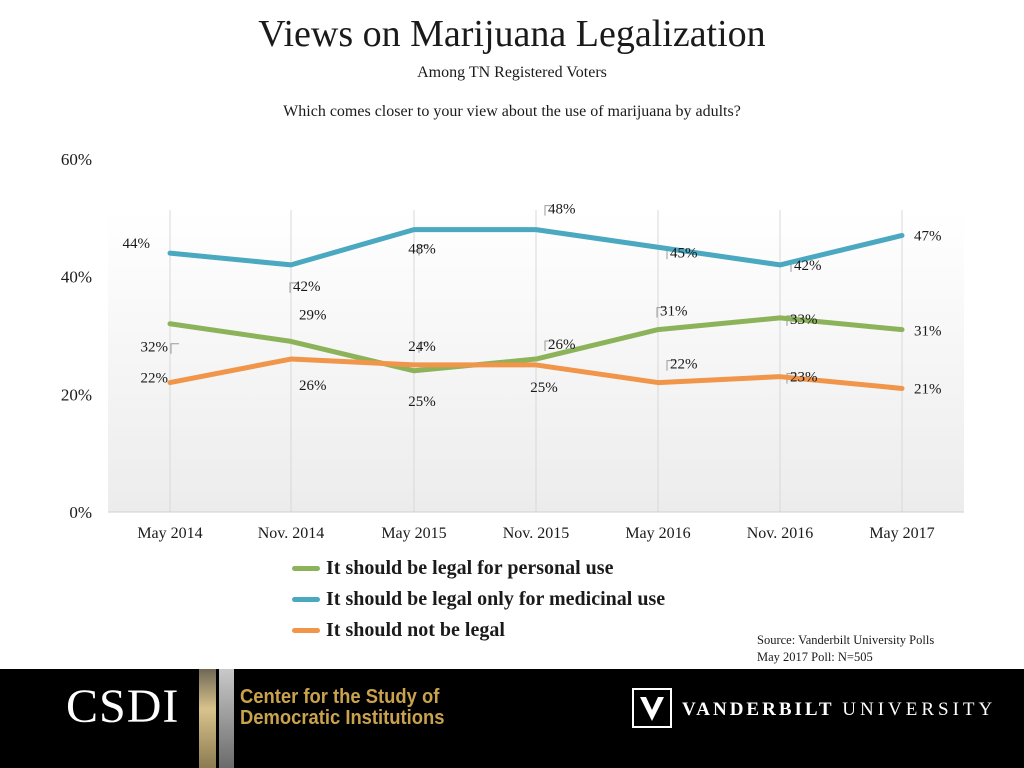  What do you see at coordinates (536, 344) in the screenshot?
I see `series-line-personal` at bounding box center [536, 344].